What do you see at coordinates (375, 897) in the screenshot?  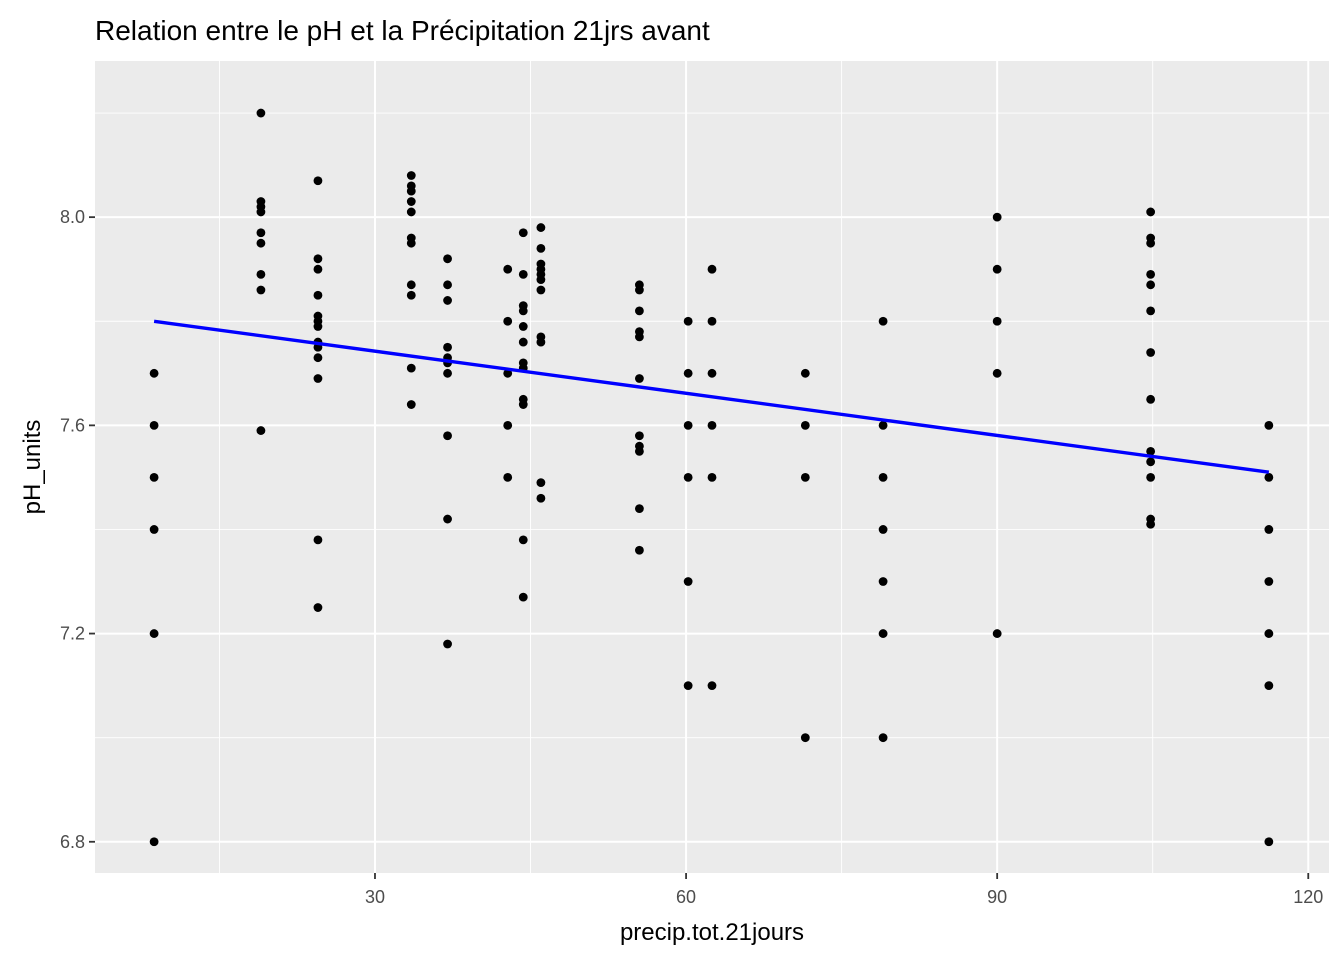 I see `x-tick-label: 30` at bounding box center [375, 897].